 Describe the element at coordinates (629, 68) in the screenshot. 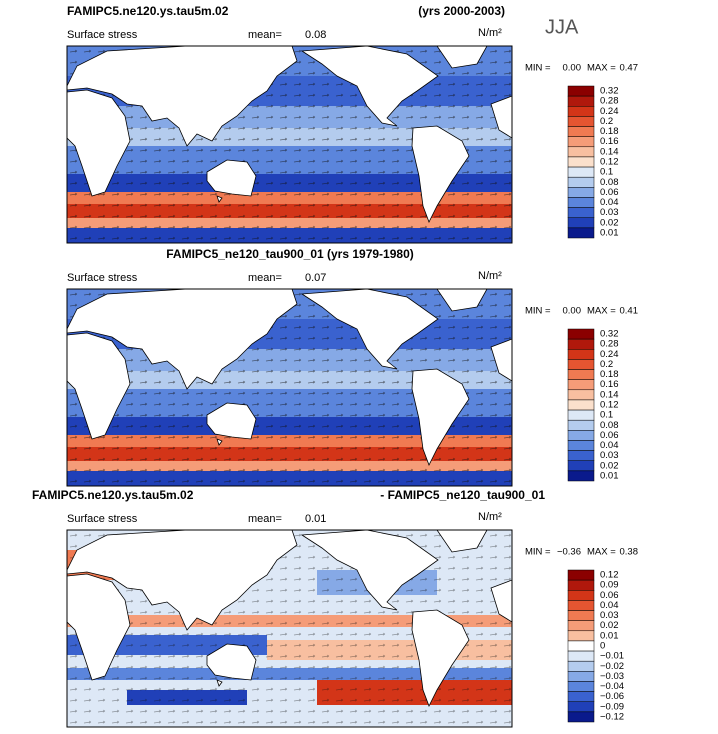

I see `max-value: 0.47` at that location.